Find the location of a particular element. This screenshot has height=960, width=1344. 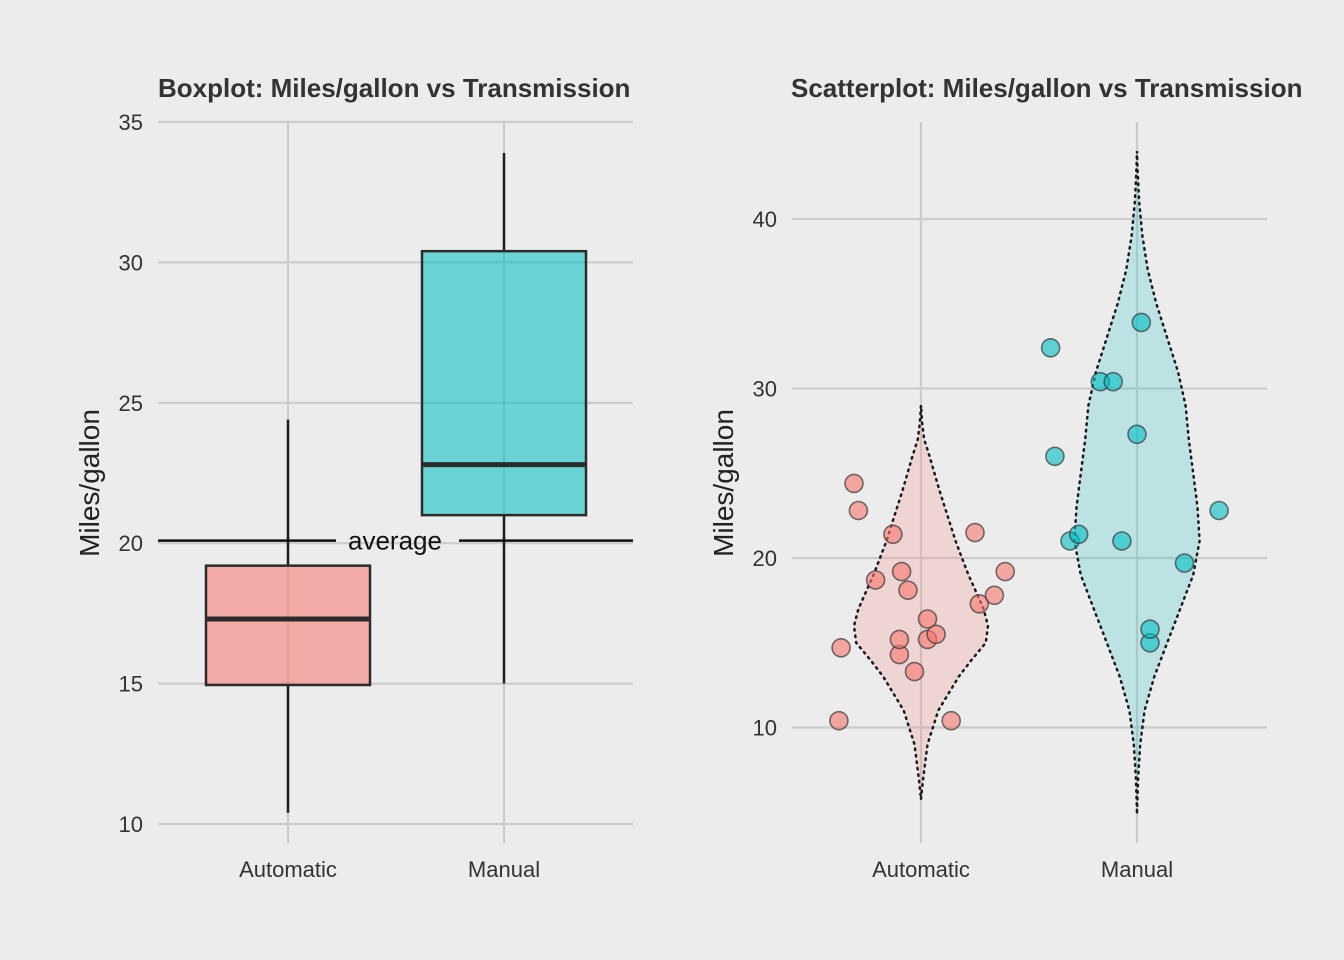

scatterplot-y-tick-40: 40 is located at coordinates (765, 219).